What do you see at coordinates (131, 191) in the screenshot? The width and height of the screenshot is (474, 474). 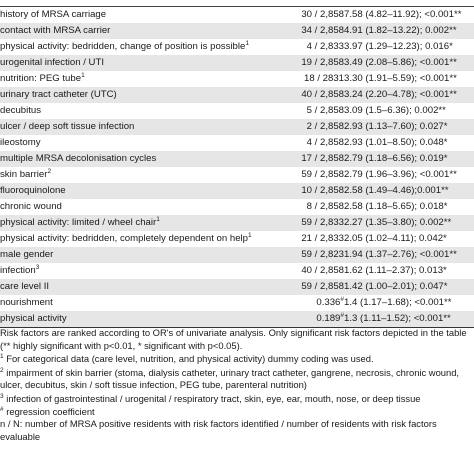 I see `risk-factor-cell: fluoroquinolone` at bounding box center [131, 191].